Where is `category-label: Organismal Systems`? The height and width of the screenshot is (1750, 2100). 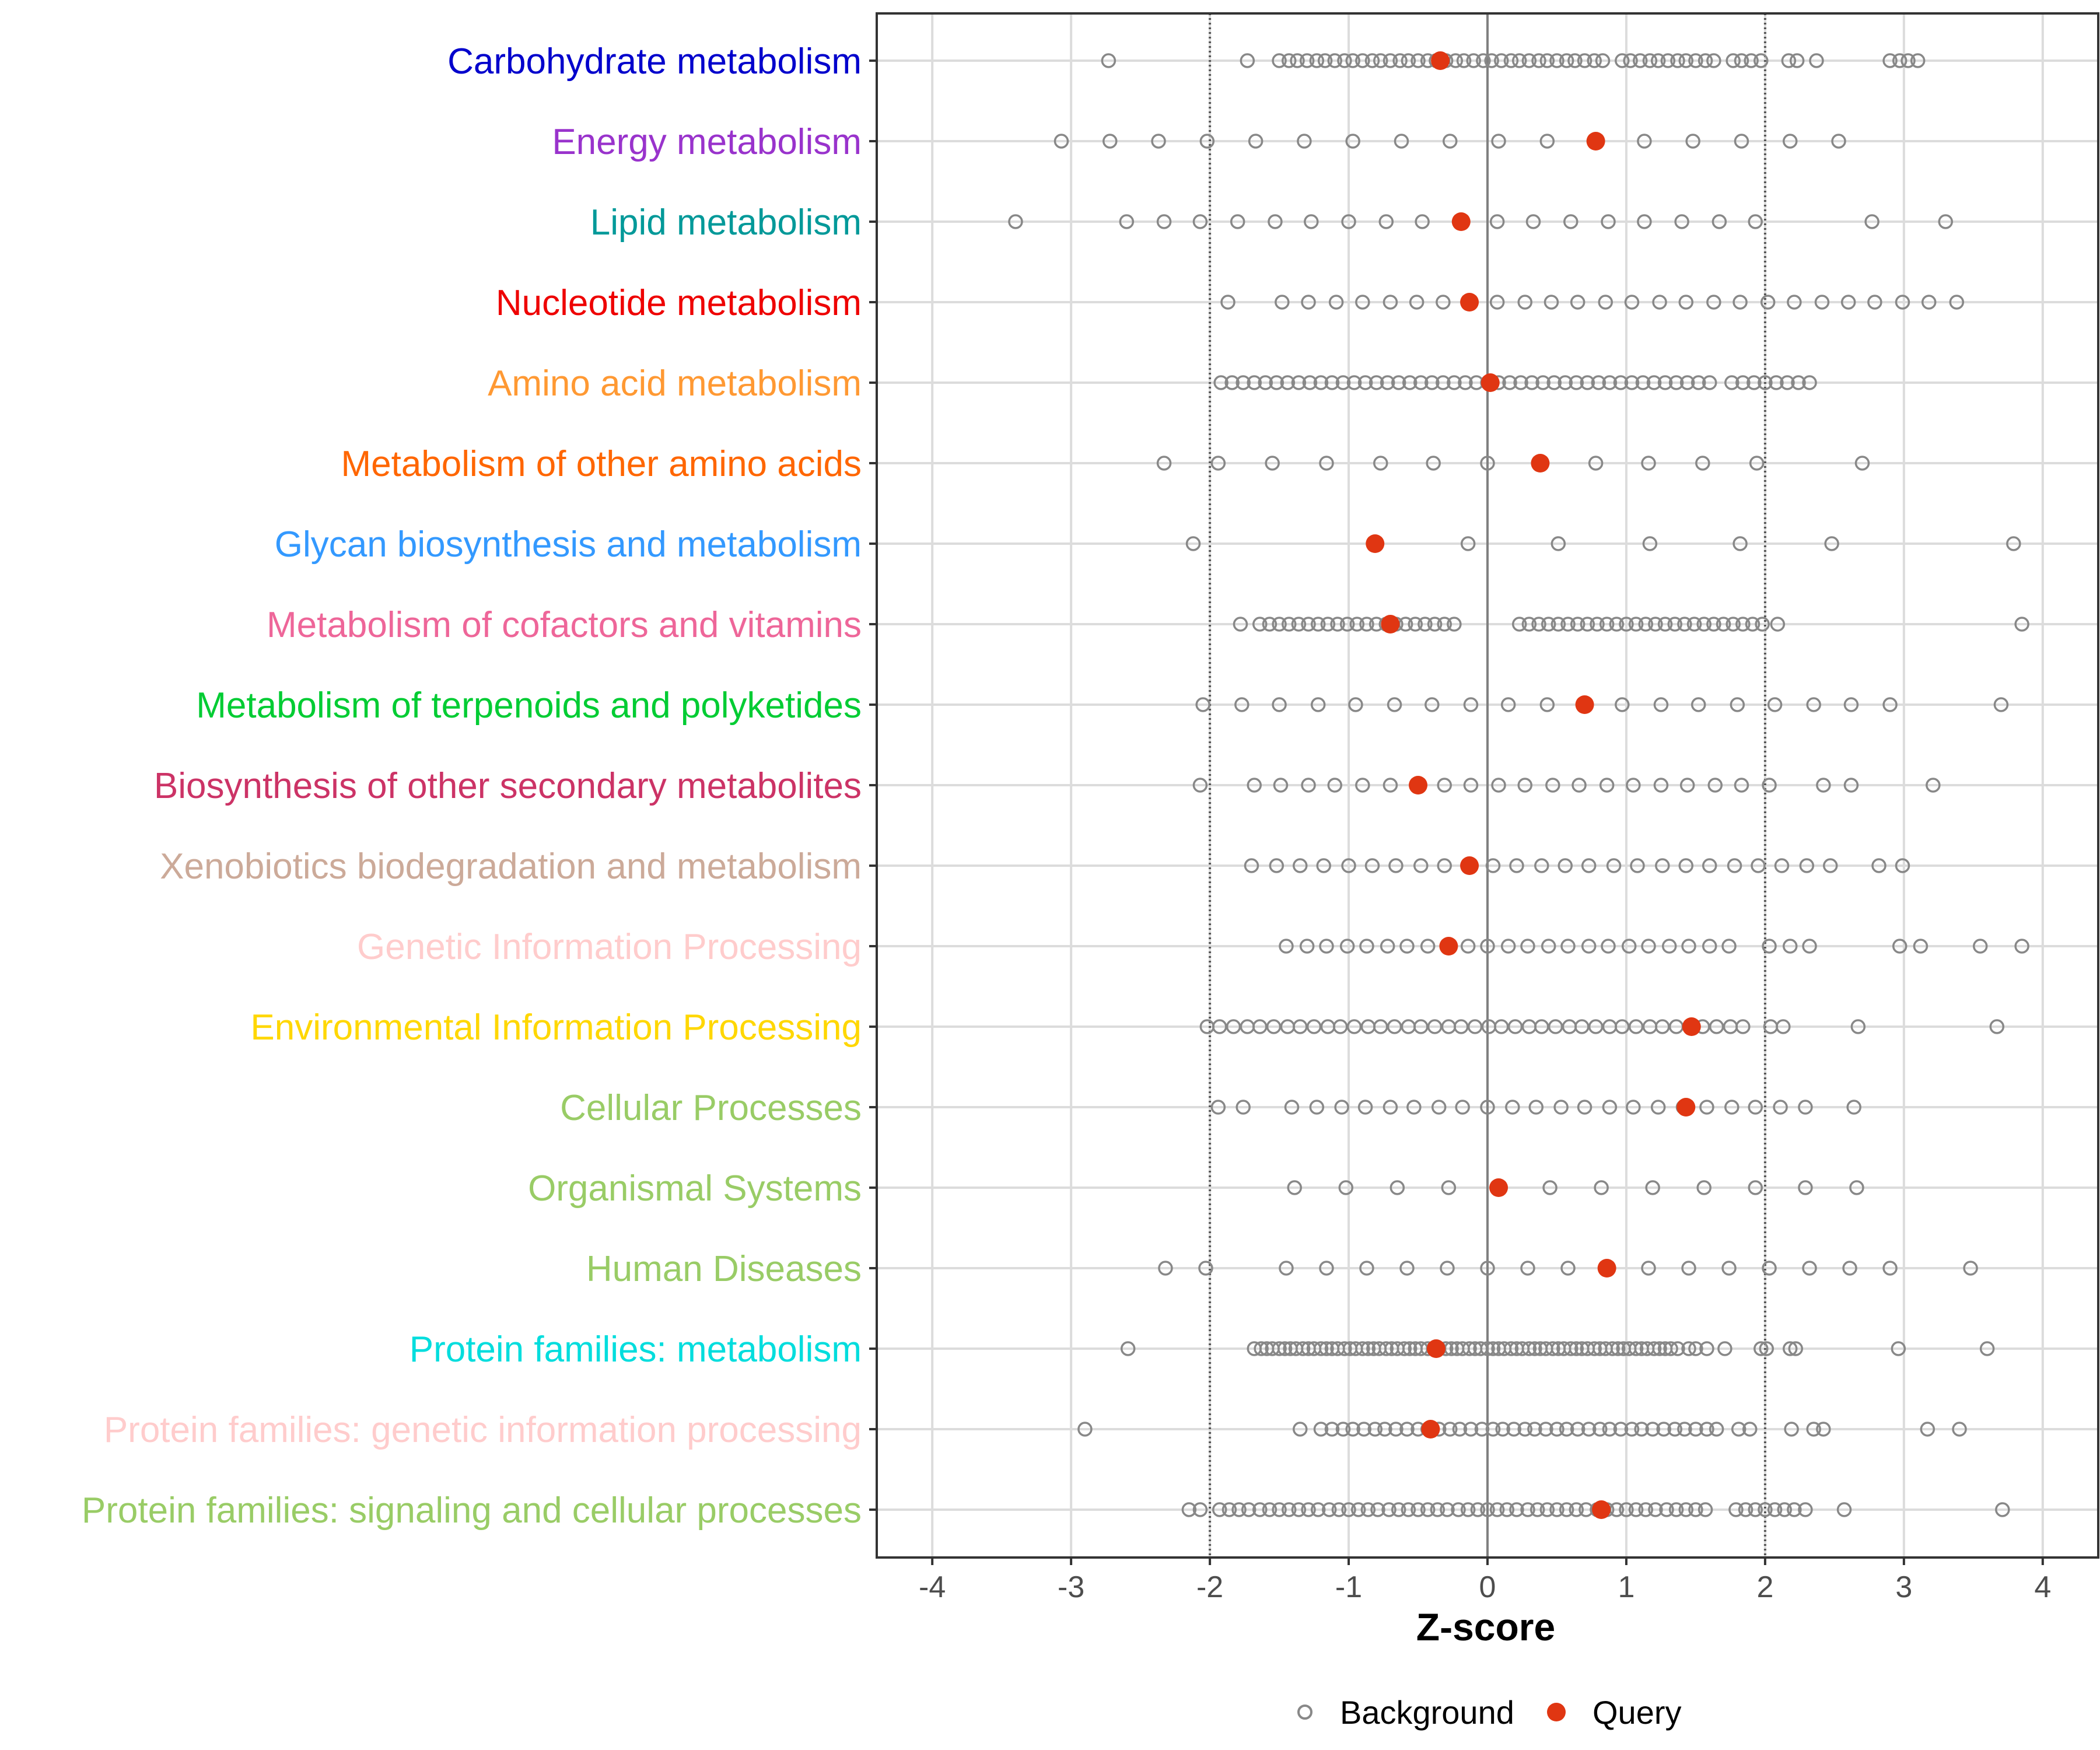
category-label: Organismal Systems is located at coordinates (695, 1188).